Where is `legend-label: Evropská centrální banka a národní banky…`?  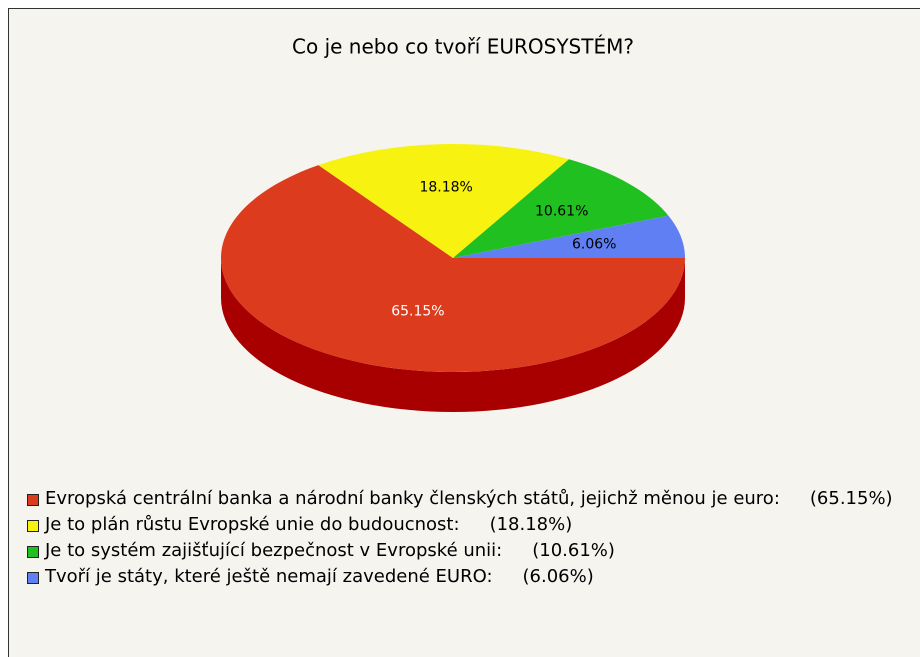
legend-label: Evropská centrální banka a národní banky… is located at coordinates (412, 498).